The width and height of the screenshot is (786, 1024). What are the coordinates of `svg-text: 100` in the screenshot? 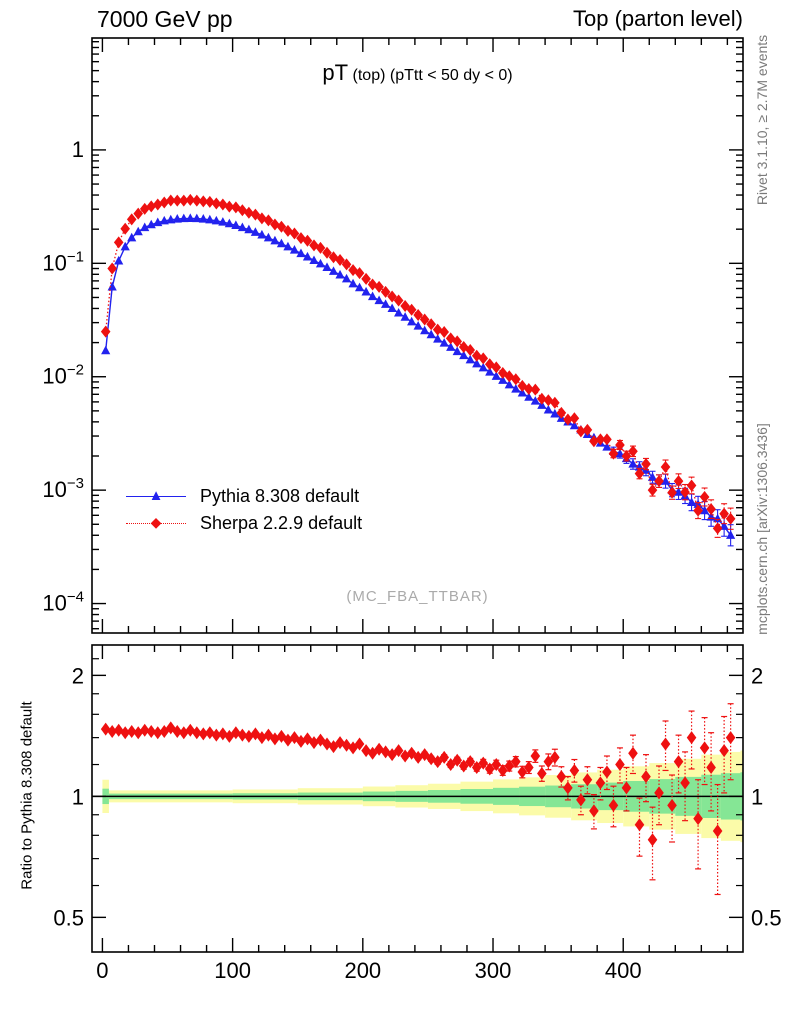 It's located at (232, 970).